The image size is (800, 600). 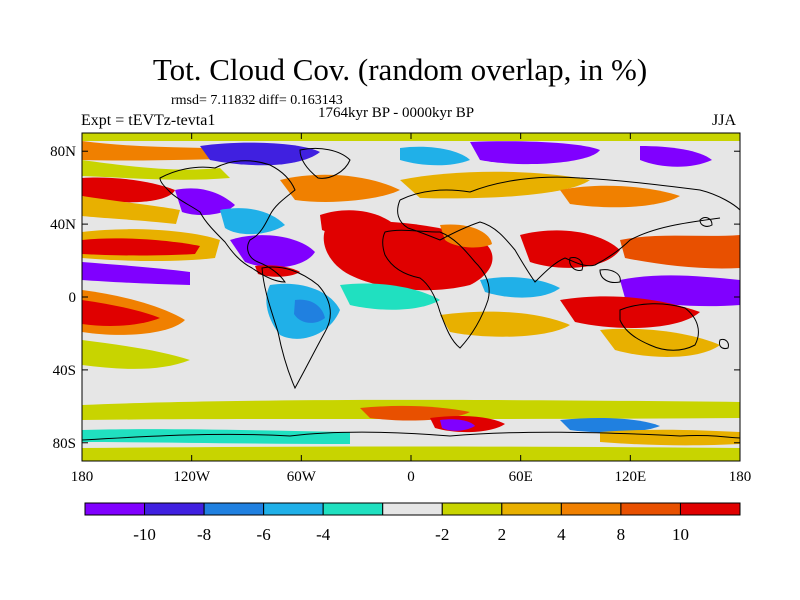 I want to click on experiment-label: Expt = tEVTz-tevta1, so click(x=148, y=120).